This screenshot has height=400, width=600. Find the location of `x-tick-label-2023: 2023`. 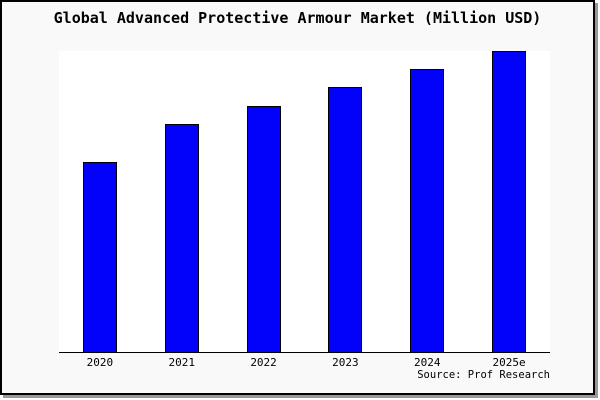

x-tick-label-2023: 2023 is located at coordinates (345, 362).